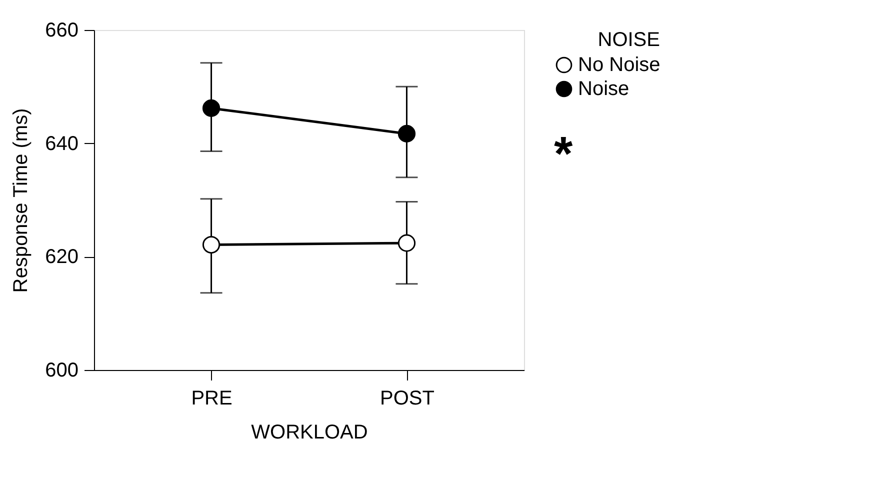 This screenshot has width=873, height=479. What do you see at coordinates (211, 399) in the screenshot?
I see `x-tick-label: PRE` at bounding box center [211, 399].